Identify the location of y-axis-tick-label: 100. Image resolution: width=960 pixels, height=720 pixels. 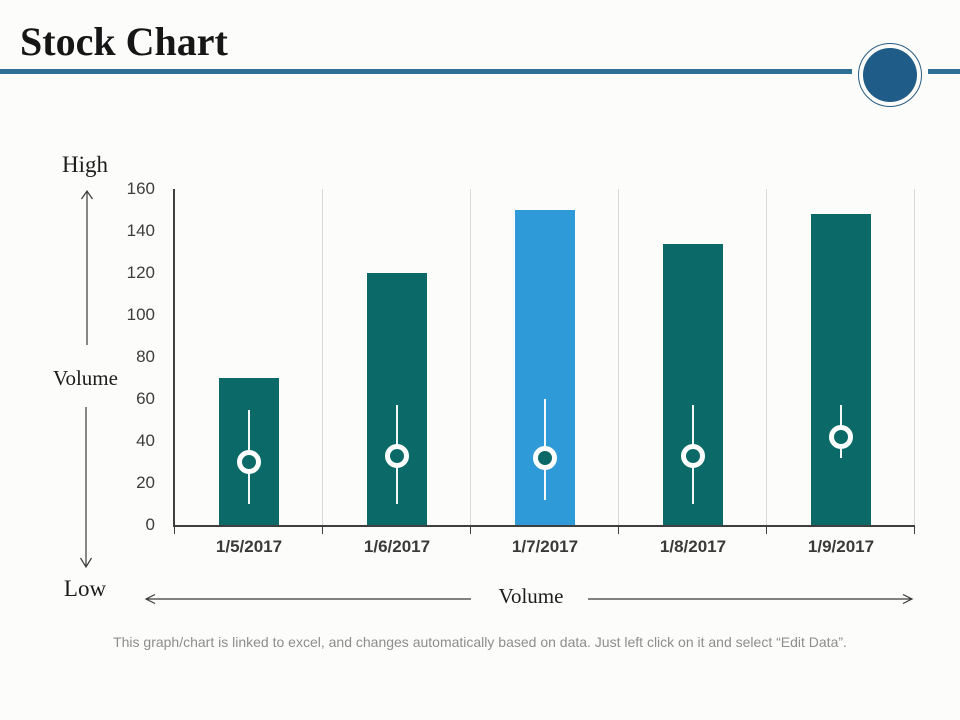
(140, 314).